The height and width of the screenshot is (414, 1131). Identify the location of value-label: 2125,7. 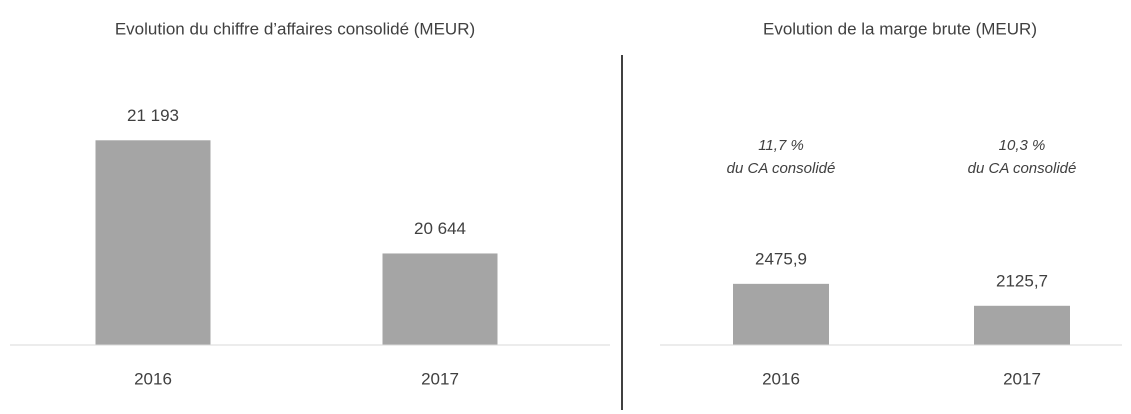
(1022, 280).